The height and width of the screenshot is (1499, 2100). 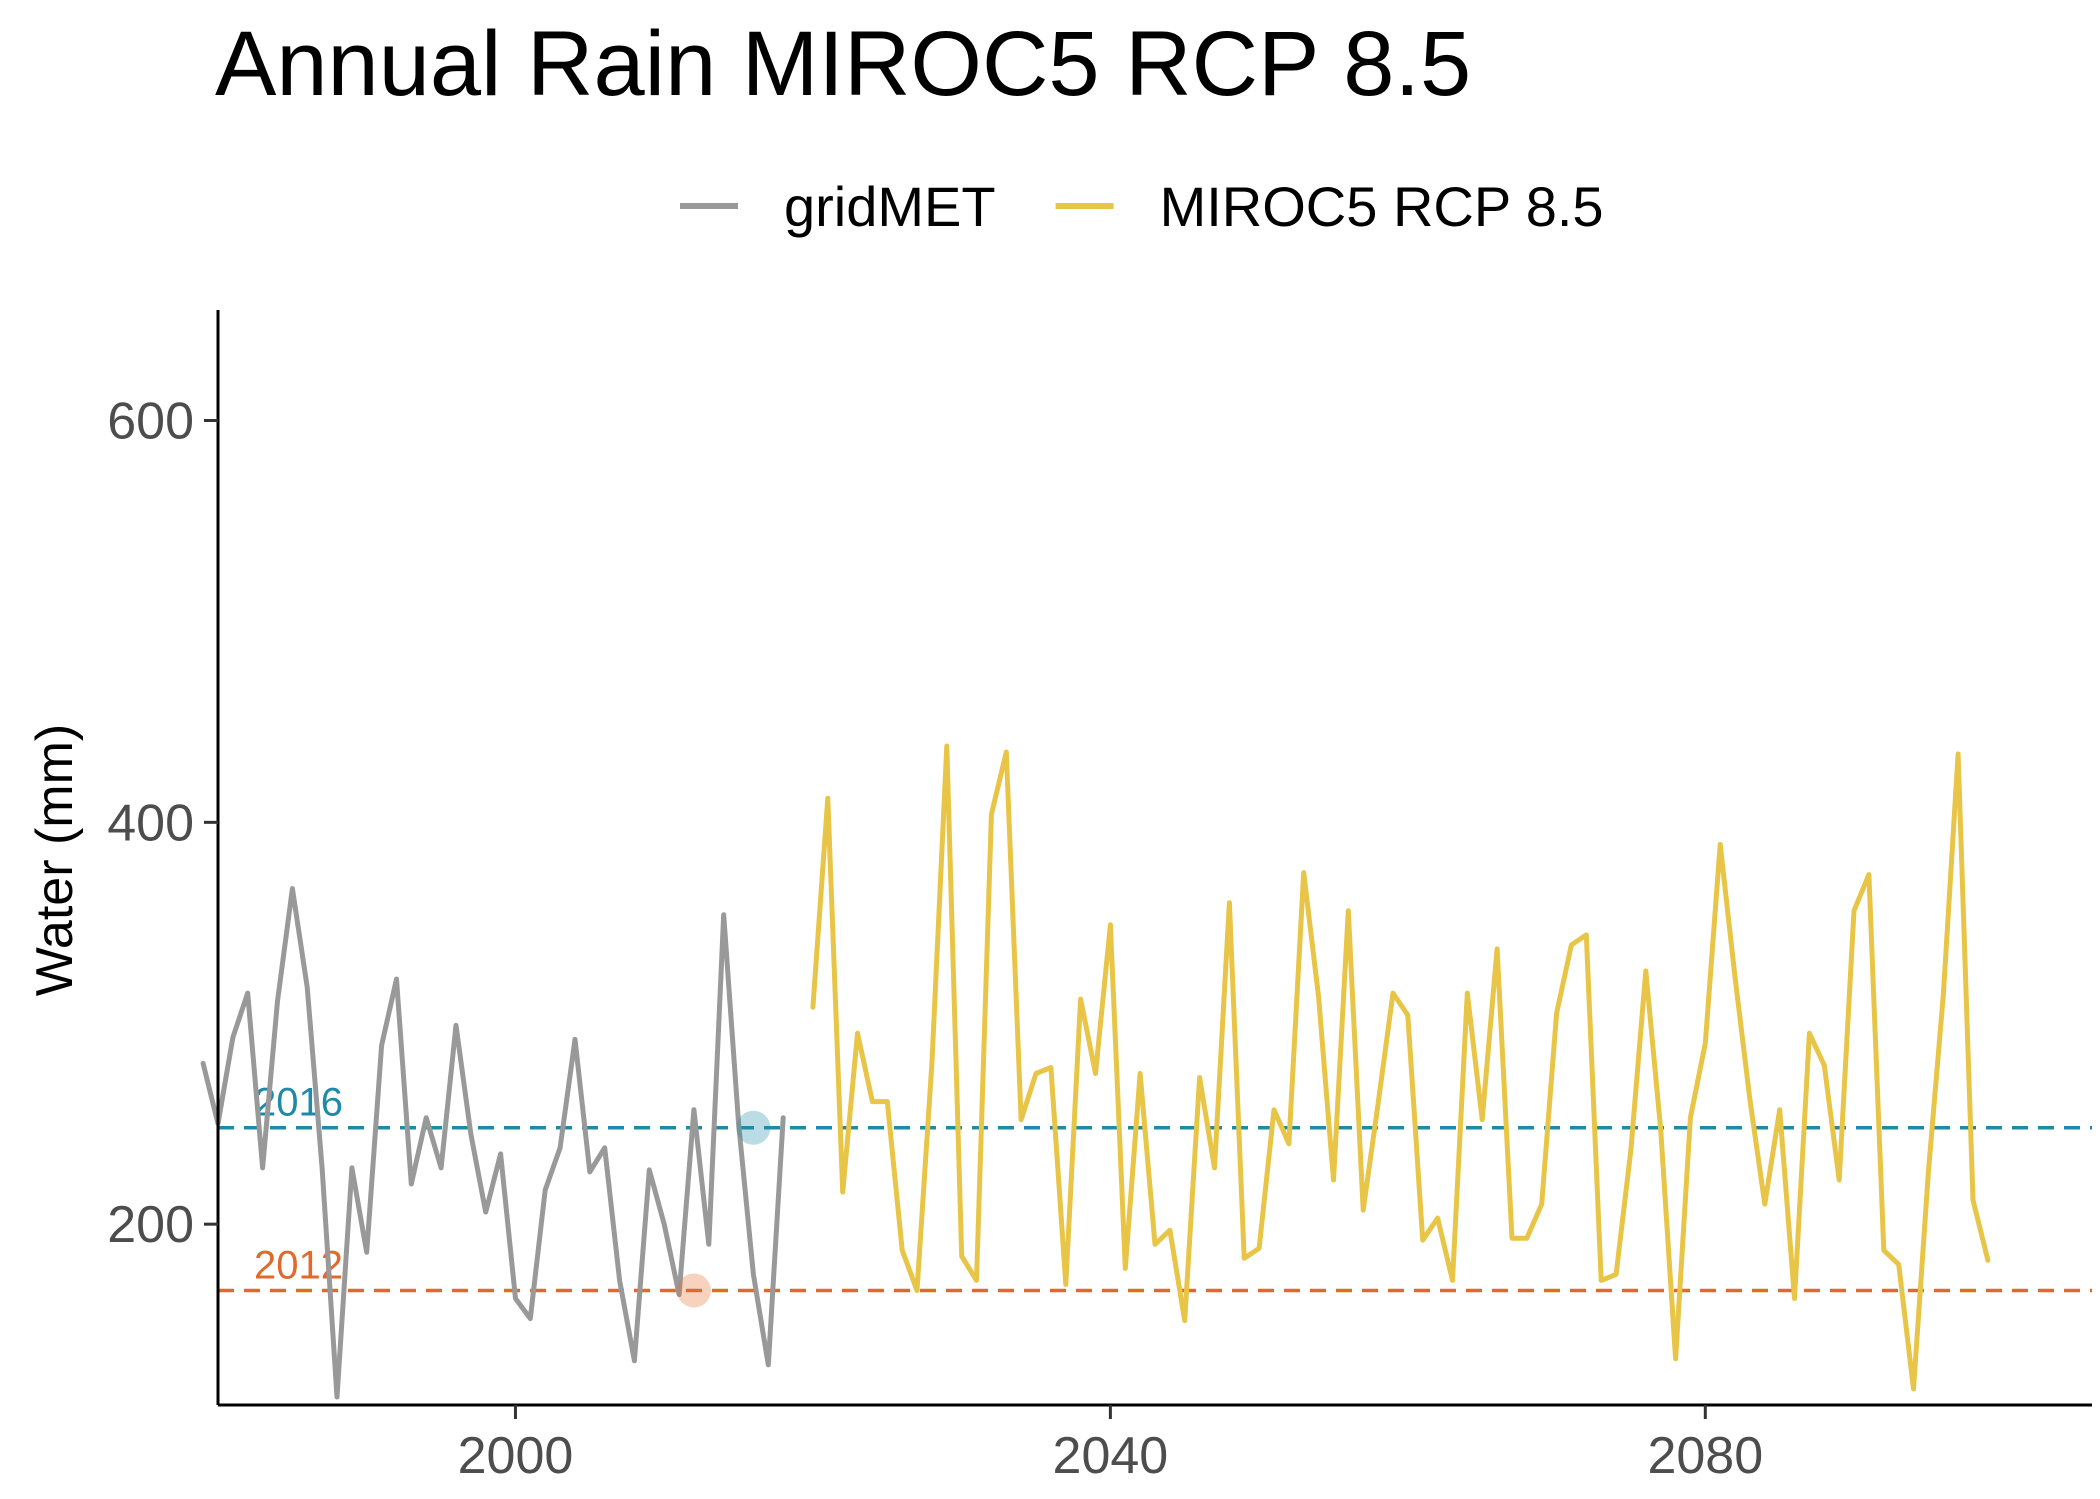 I want to click on x-tick-label: 2000, so click(x=516, y=1456).